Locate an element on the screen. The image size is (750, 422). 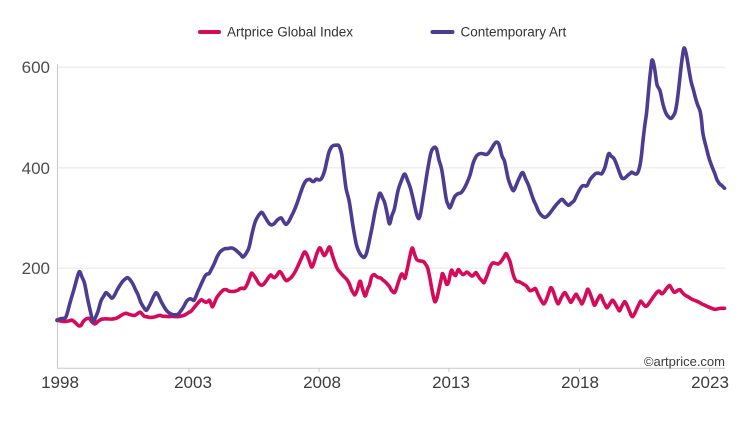
svg-text: 400 is located at coordinates (36, 168).